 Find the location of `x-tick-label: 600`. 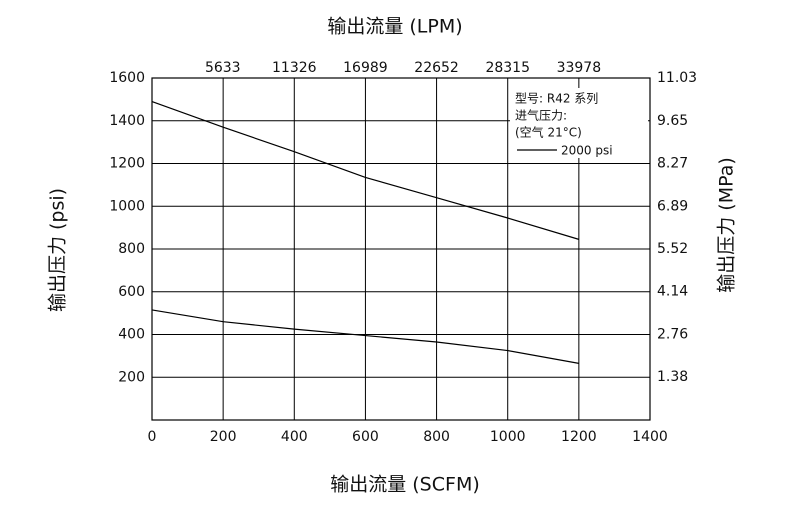

x-tick-label: 600 is located at coordinates (365, 437).